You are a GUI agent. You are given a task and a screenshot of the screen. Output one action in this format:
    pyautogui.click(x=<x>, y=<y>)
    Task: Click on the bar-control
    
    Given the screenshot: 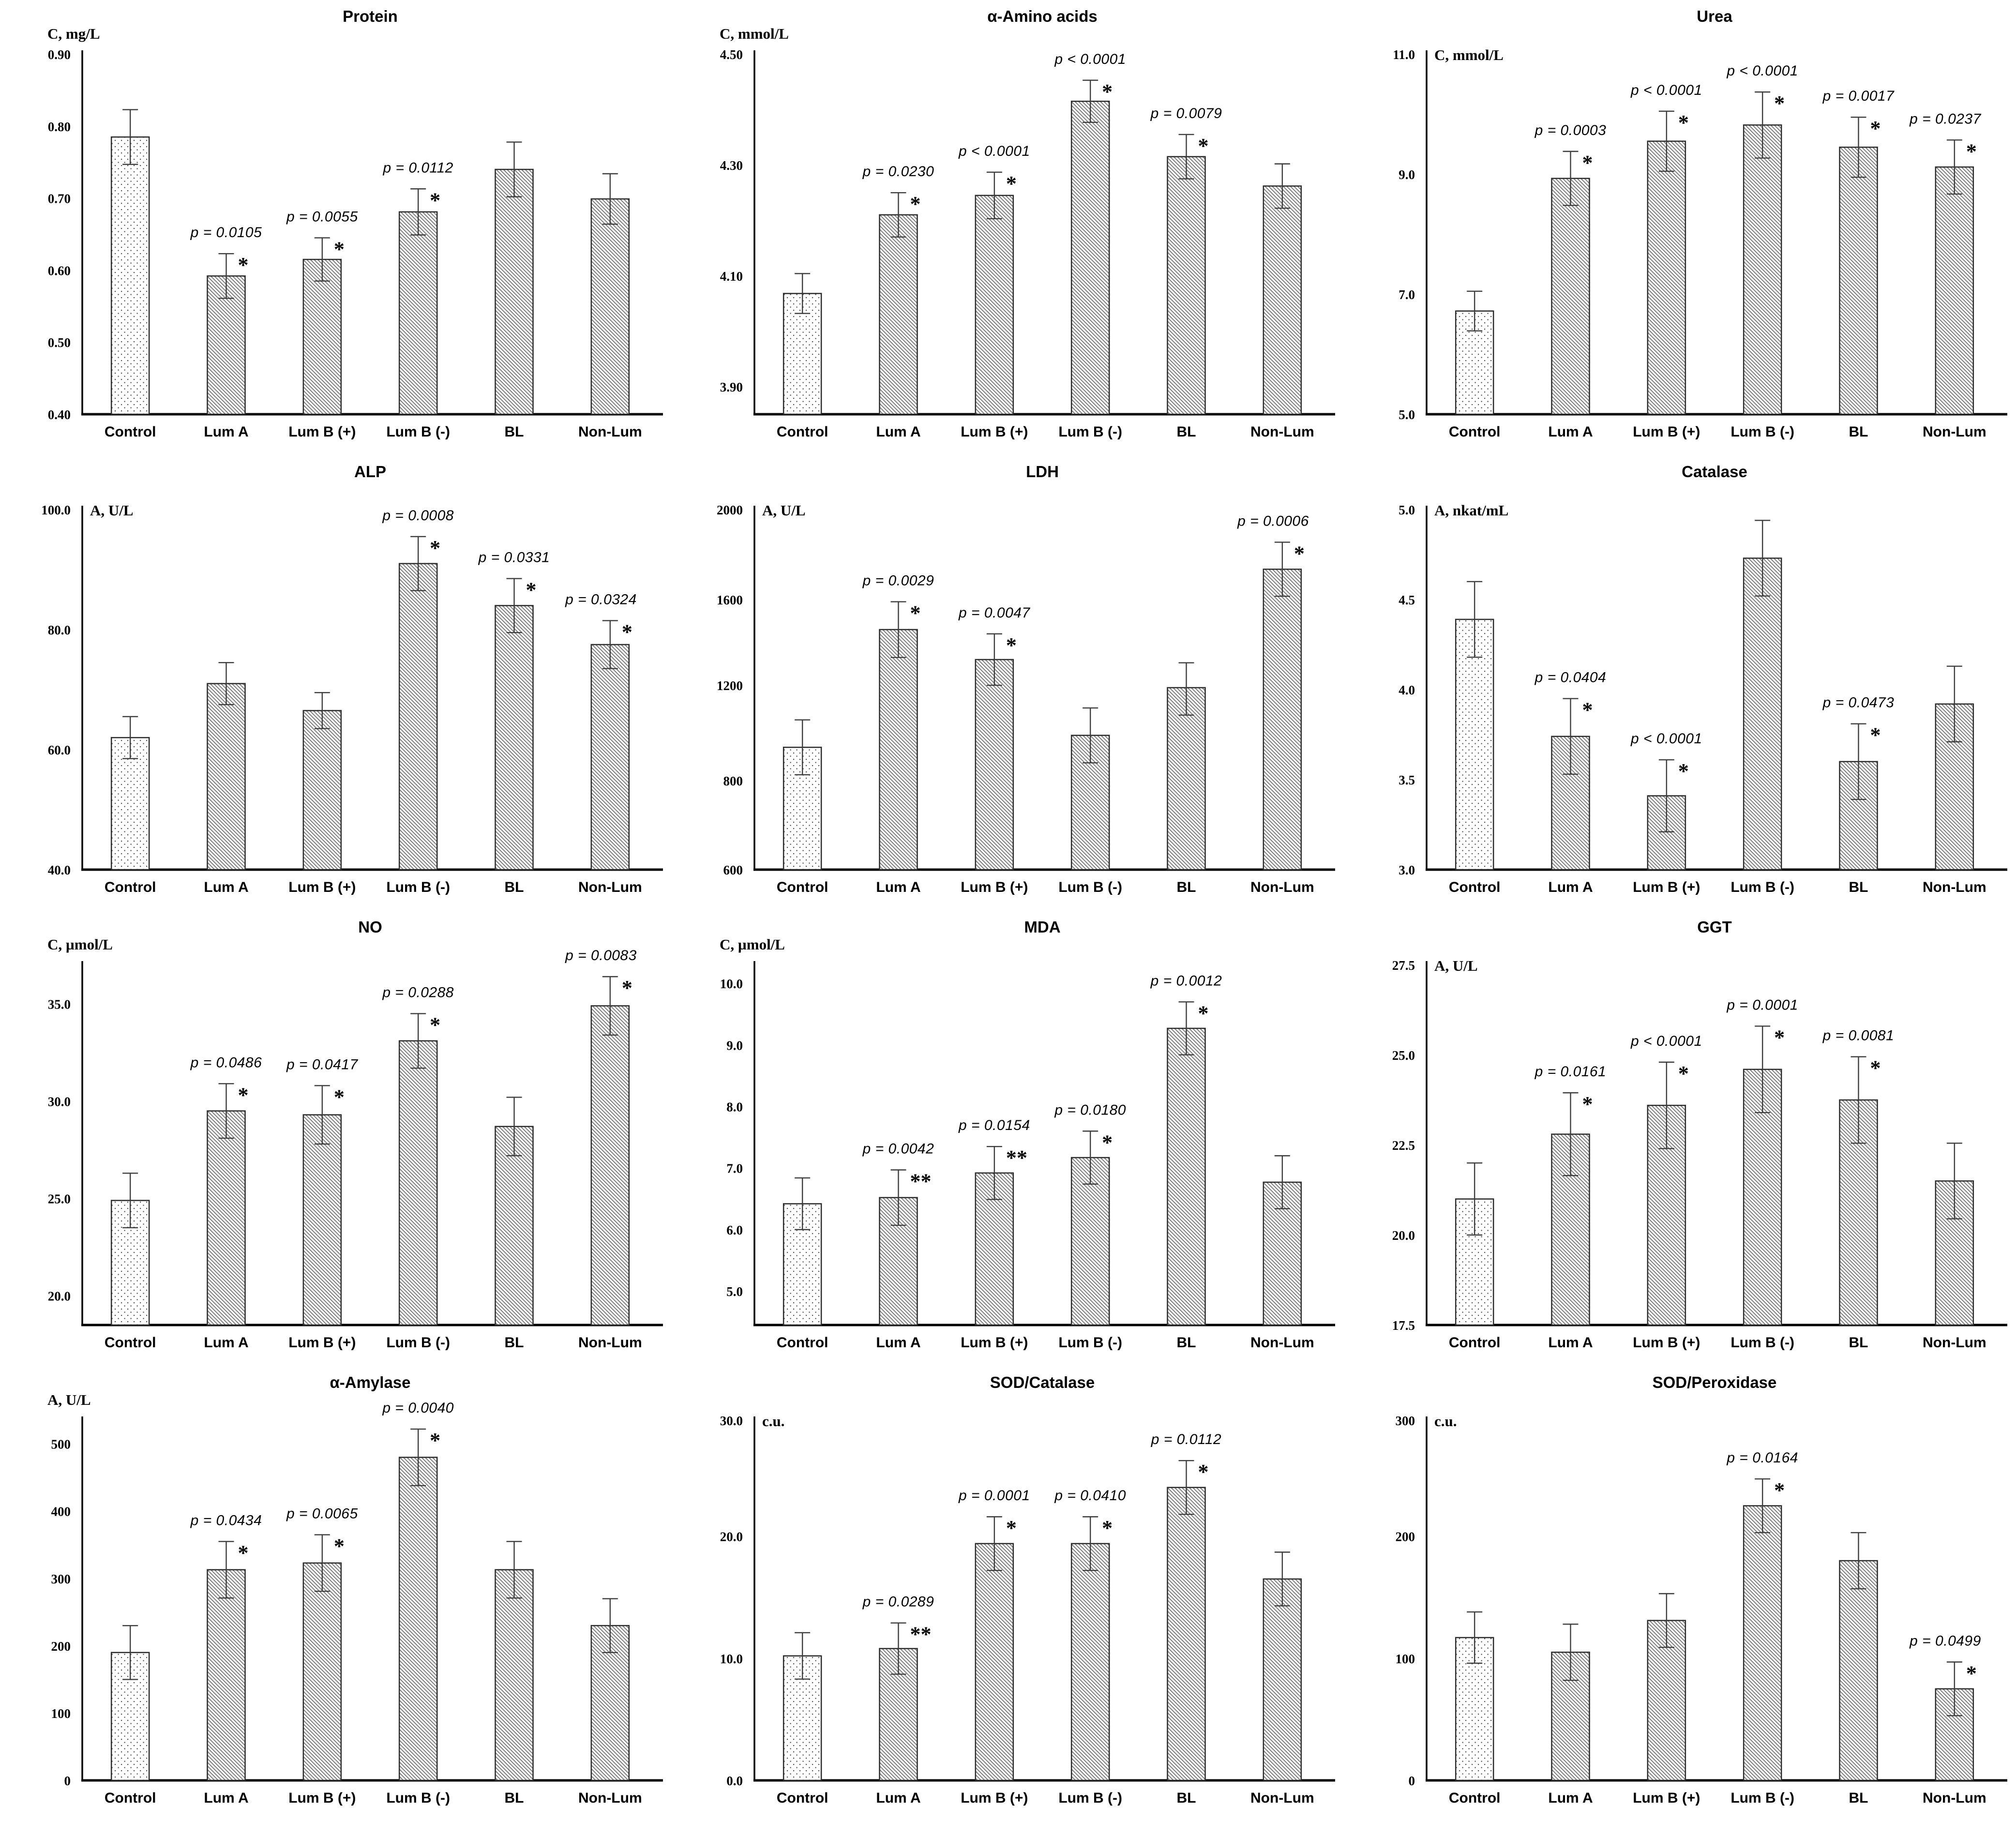 What is the action you would take?
    pyautogui.click(x=1474, y=744)
    